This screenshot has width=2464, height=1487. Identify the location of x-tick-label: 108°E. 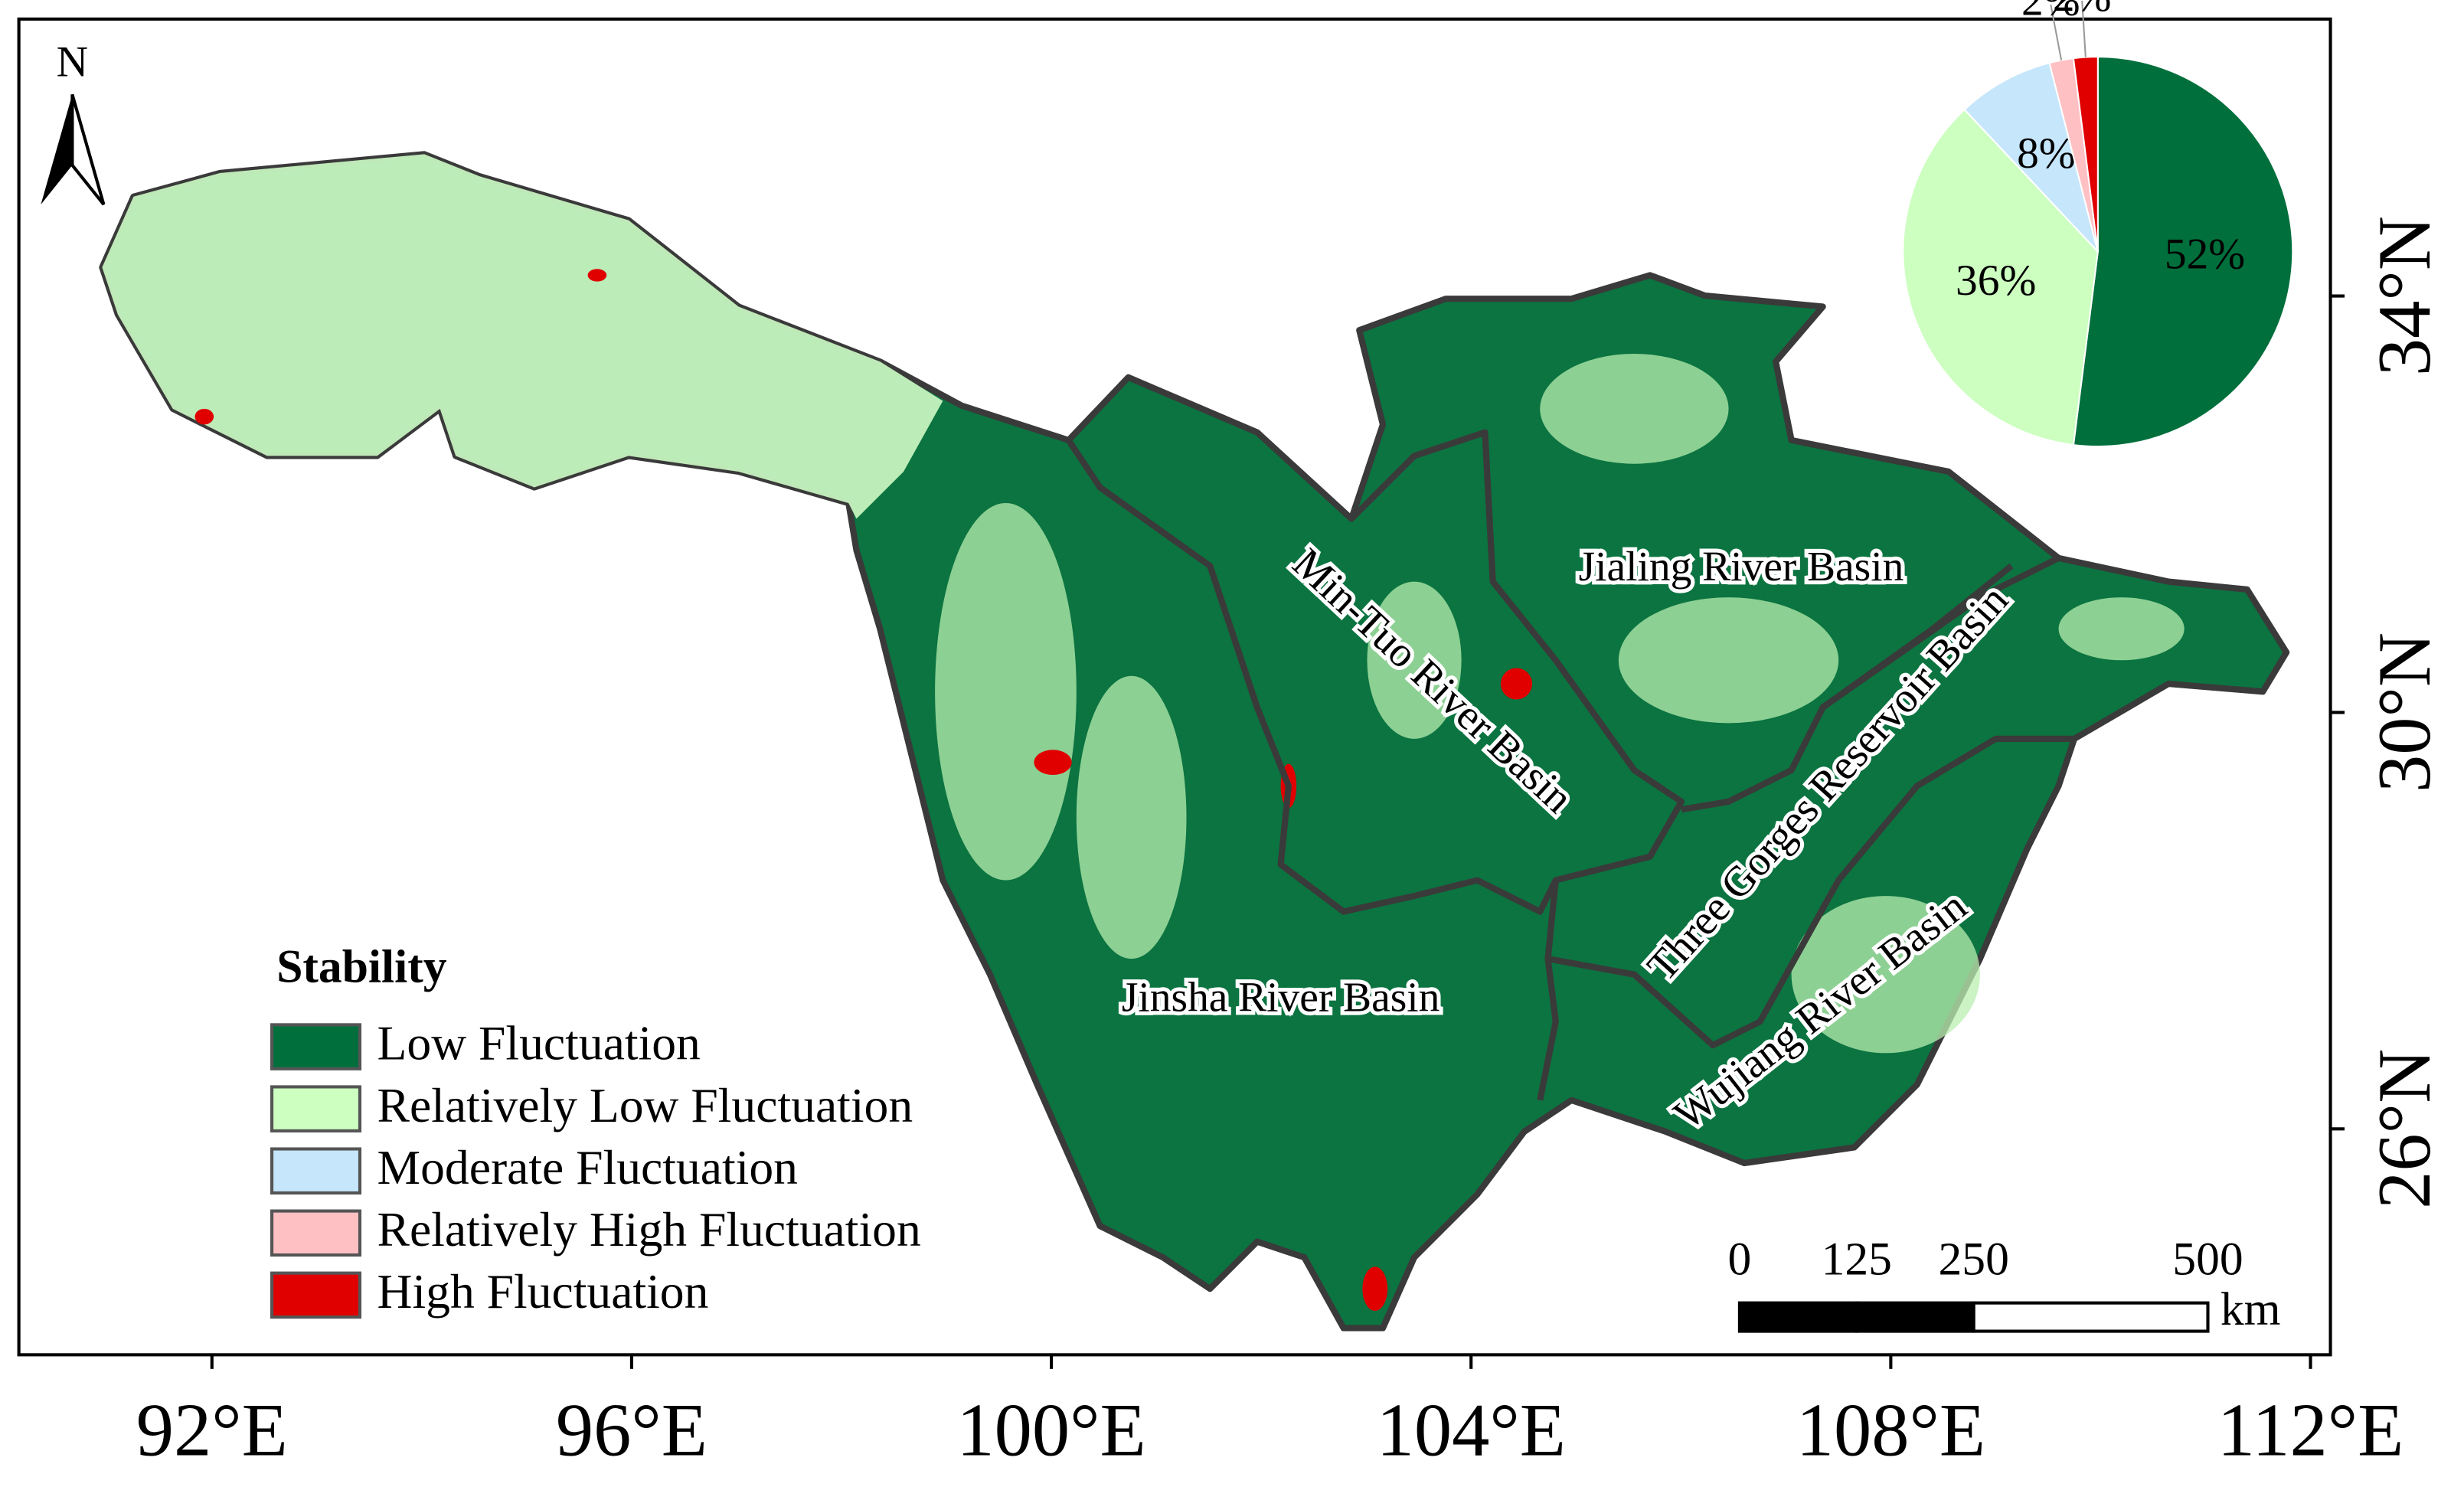
(1891, 1430).